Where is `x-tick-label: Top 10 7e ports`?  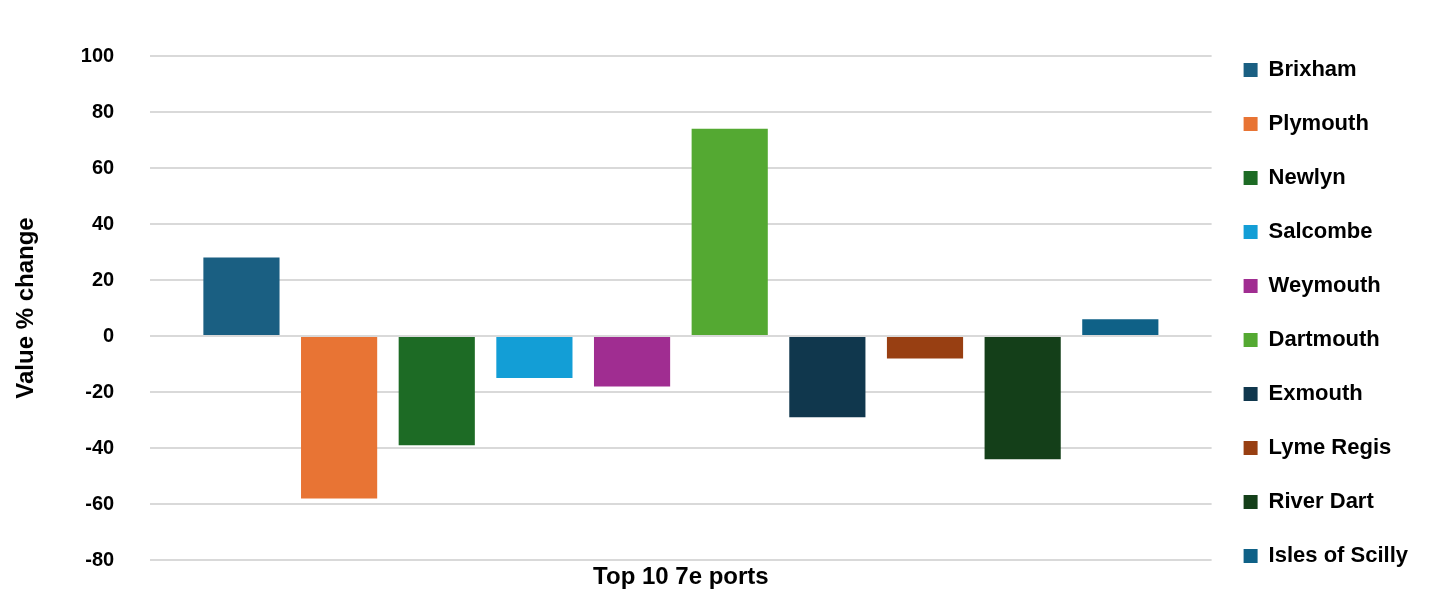
x-tick-label: Top 10 7e ports is located at coordinates (681, 576).